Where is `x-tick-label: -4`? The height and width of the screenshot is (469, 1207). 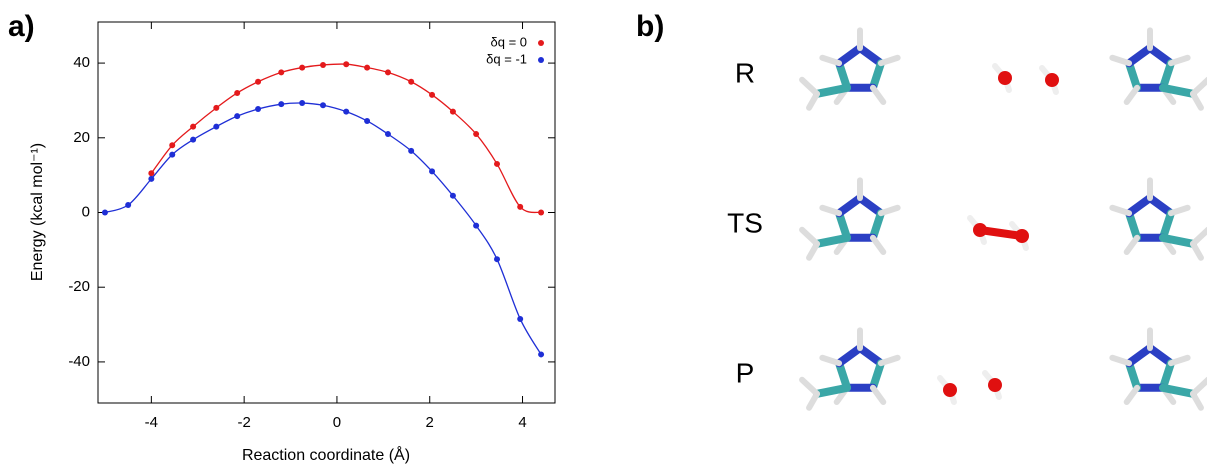 x-tick-label: -4 is located at coordinates (151, 422).